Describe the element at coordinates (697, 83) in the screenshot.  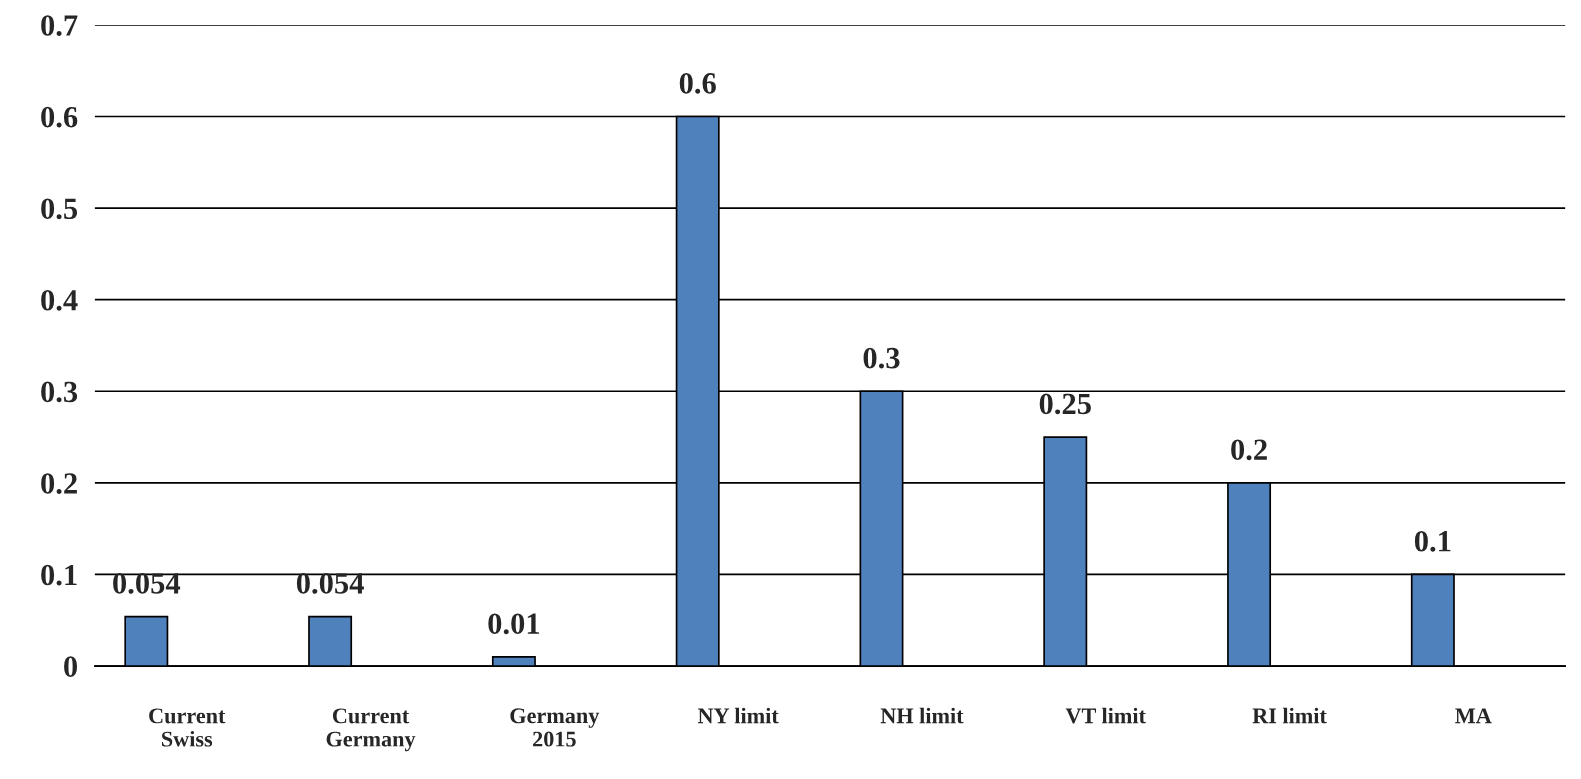
I see `data-label: 0.6` at that location.